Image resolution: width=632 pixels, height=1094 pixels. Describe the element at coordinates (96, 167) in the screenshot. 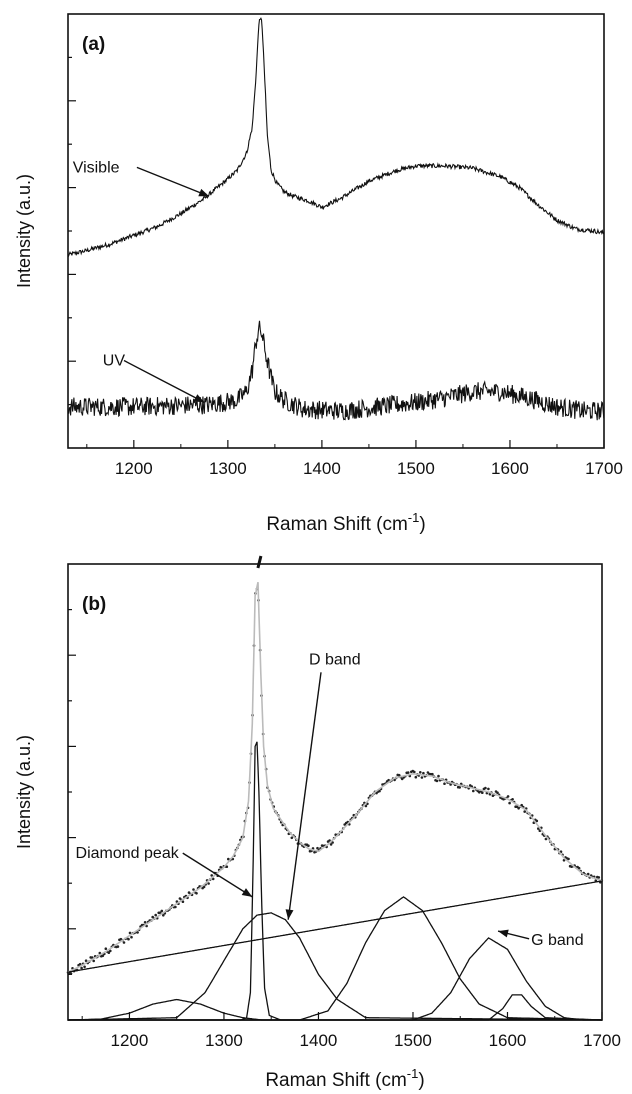

I see `annotation-visible: Visible` at that location.